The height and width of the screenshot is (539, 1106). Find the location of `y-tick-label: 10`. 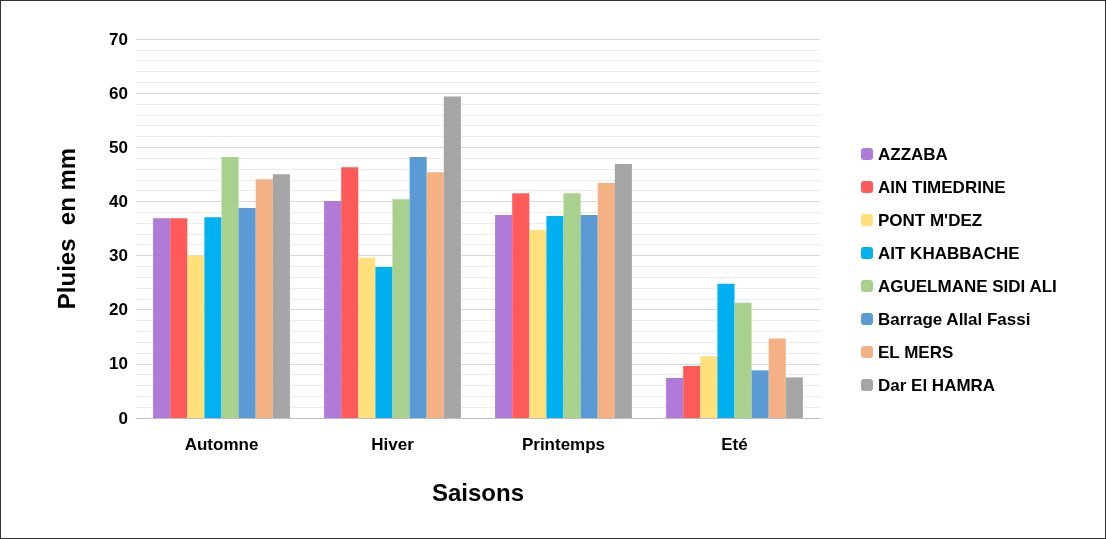

y-tick-label: 10 is located at coordinates (118, 364).